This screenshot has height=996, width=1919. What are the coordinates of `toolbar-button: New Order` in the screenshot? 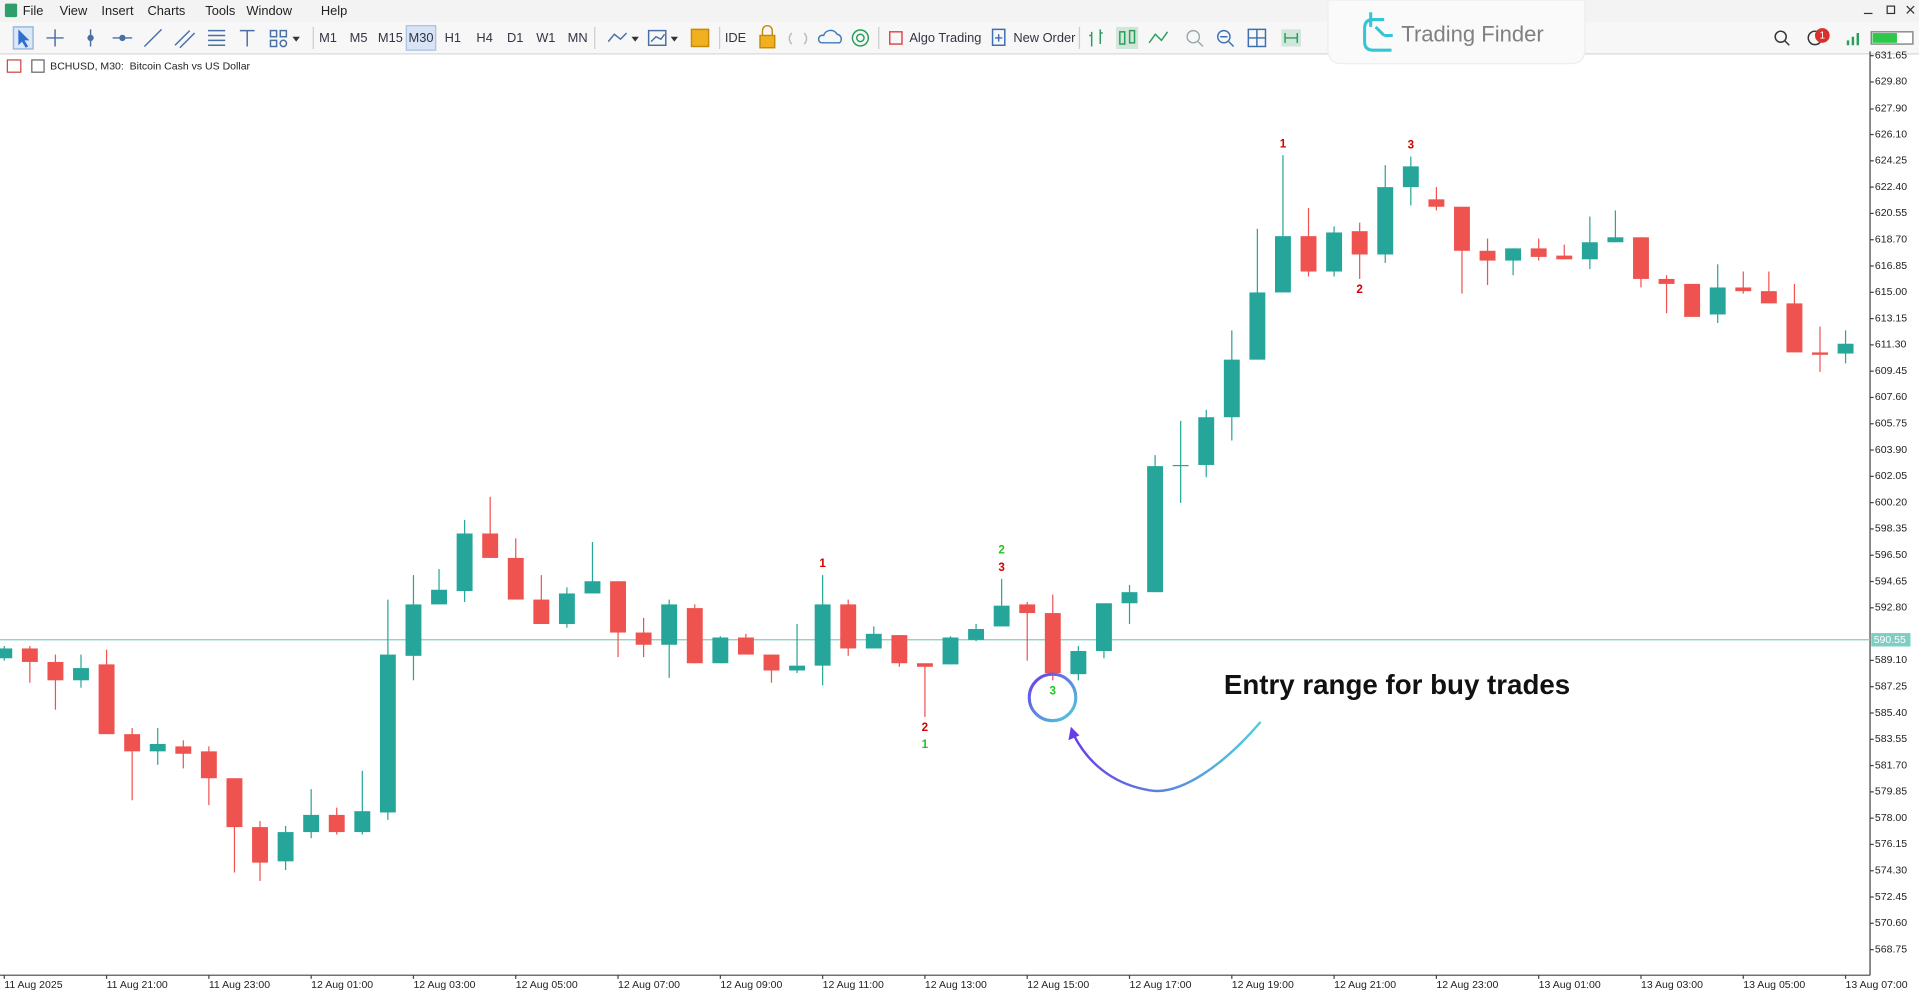 It's located at (1044, 37).